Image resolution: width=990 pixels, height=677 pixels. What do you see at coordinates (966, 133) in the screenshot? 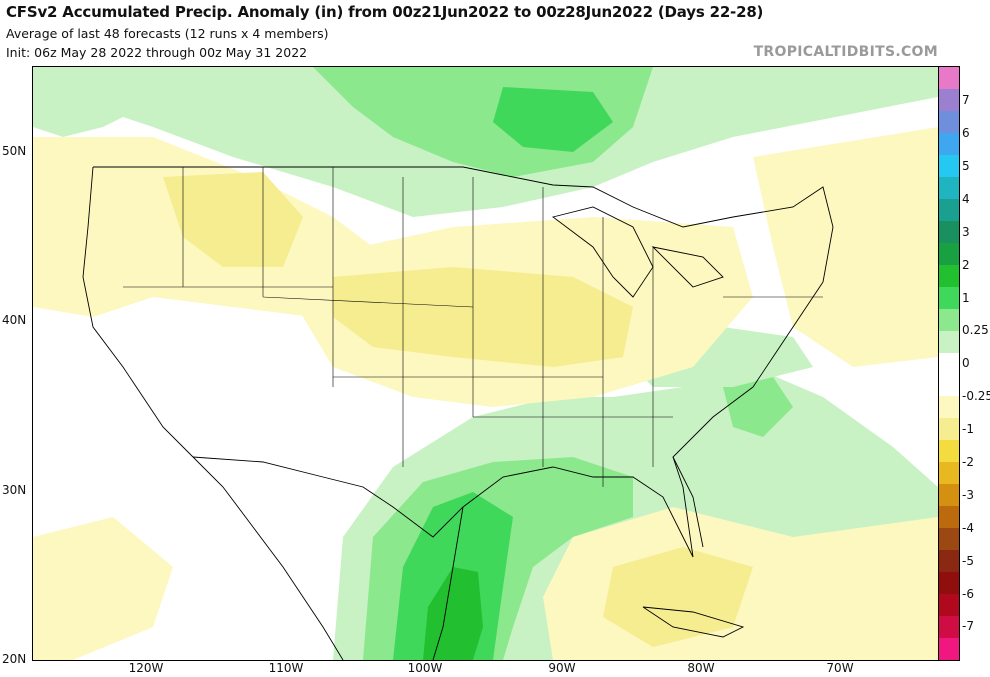
I see `legend-tick-label: 6` at bounding box center [966, 133].